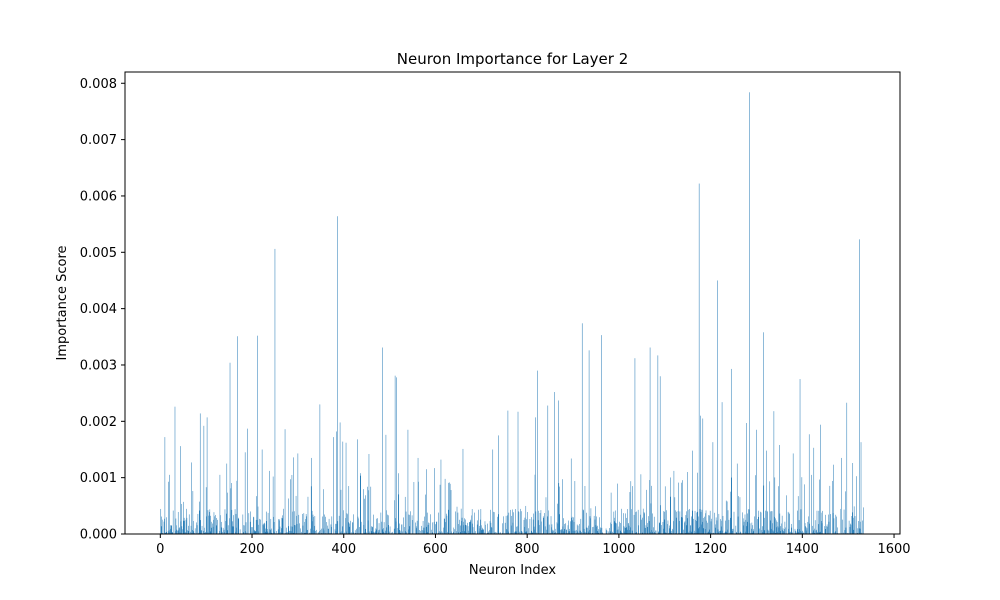 The height and width of the screenshot is (600, 1000). Describe the element at coordinates (98, 309) in the screenshot. I see `y-tick-label: 0.004` at that location.